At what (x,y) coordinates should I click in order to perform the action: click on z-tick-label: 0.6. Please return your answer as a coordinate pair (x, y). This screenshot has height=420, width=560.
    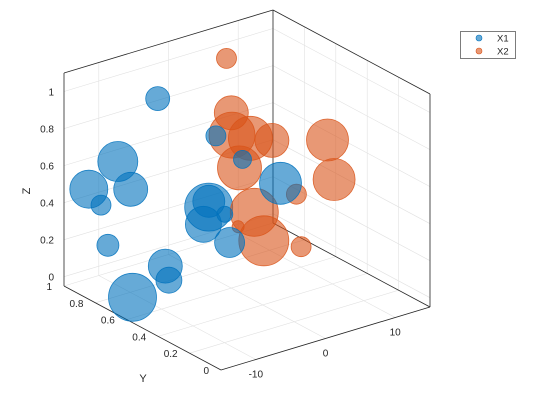
    Looking at the image, I should click on (47, 167).